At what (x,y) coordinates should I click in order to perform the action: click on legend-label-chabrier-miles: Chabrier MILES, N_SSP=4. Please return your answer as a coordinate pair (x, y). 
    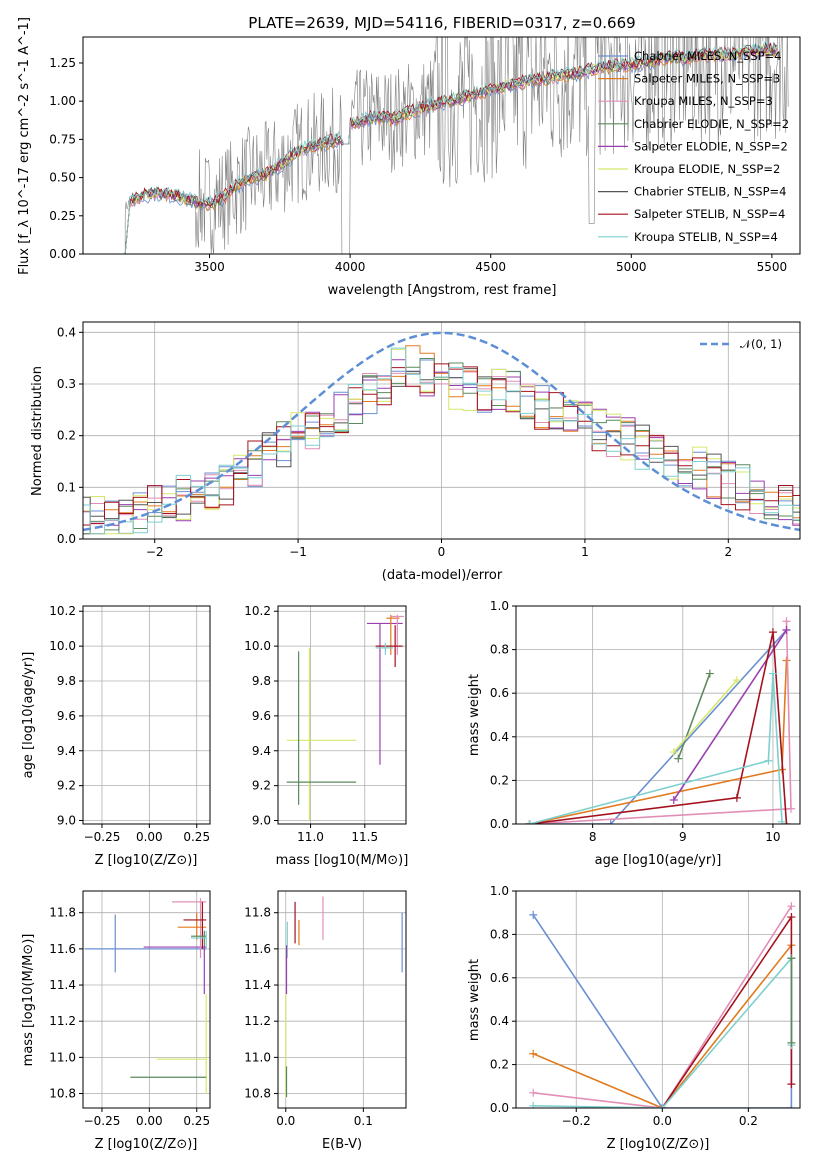
    Looking at the image, I should click on (707, 56).